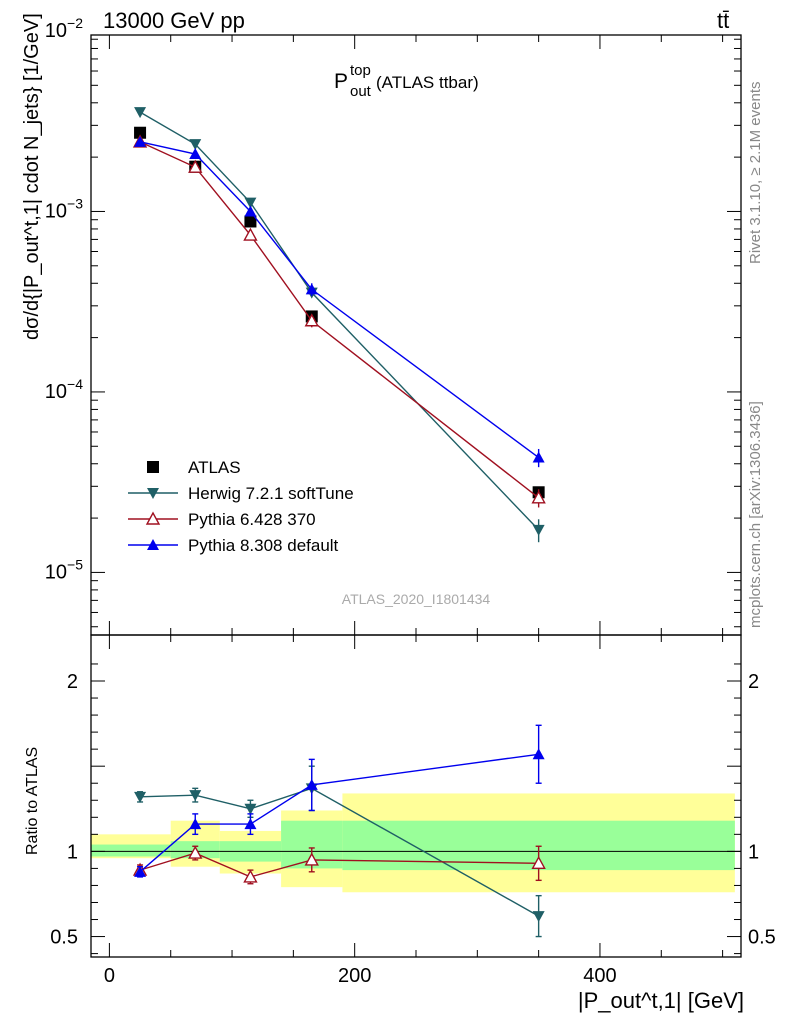 The image size is (786, 1024). I want to click on title-sub: out, so click(361, 91).